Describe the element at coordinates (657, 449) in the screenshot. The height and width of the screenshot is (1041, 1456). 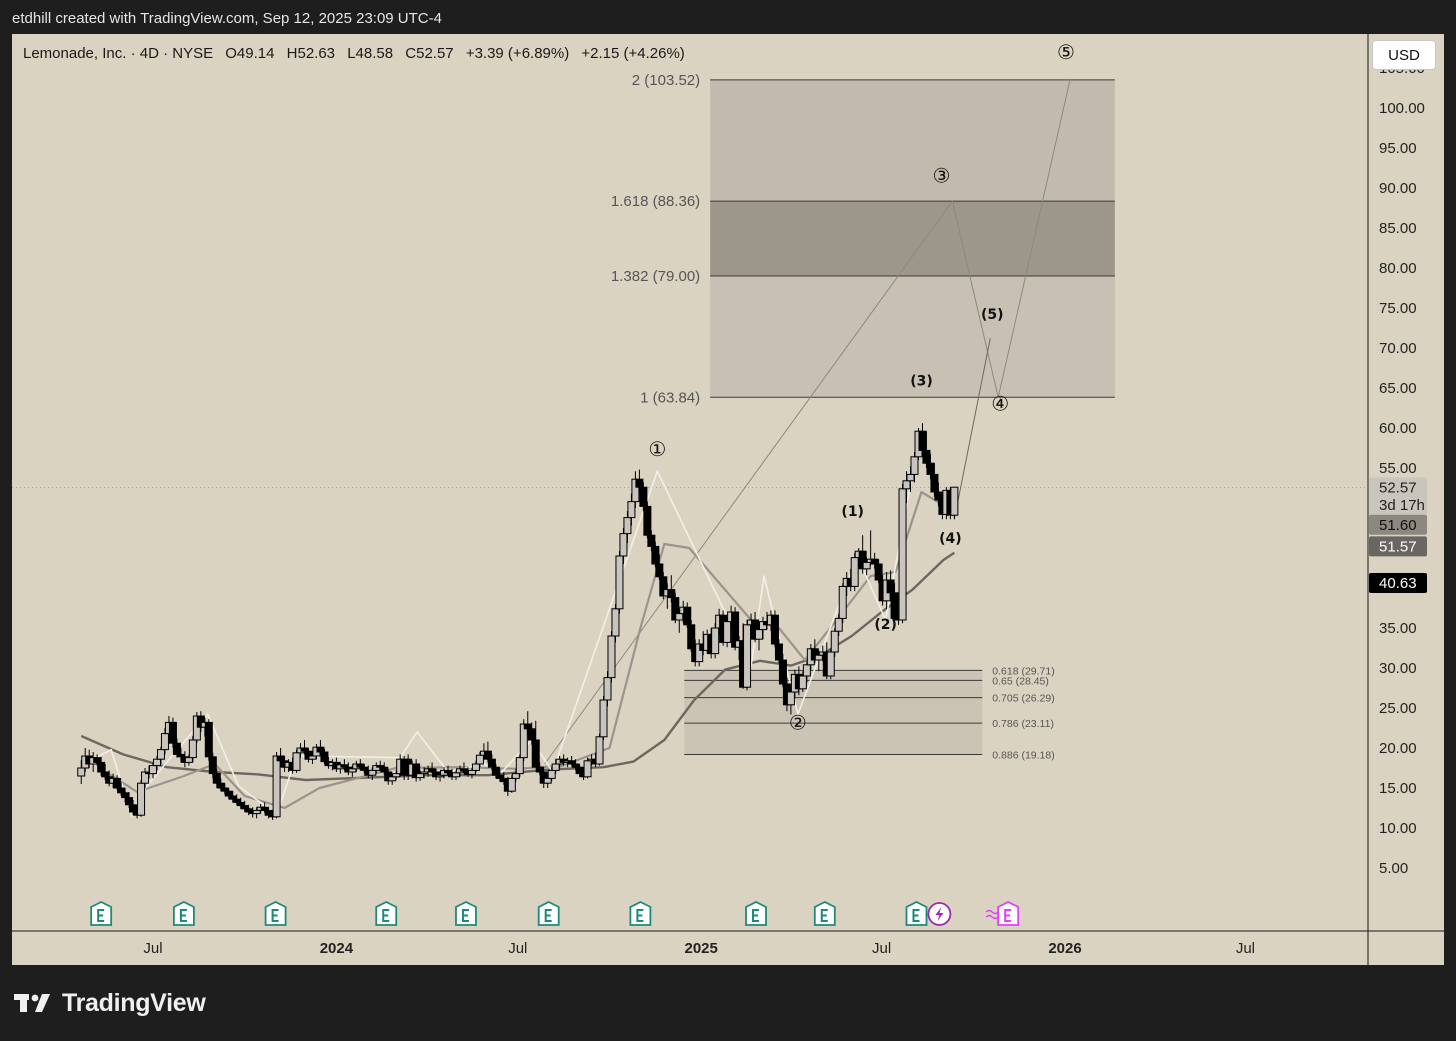
I see `wave-label: ①` at that location.